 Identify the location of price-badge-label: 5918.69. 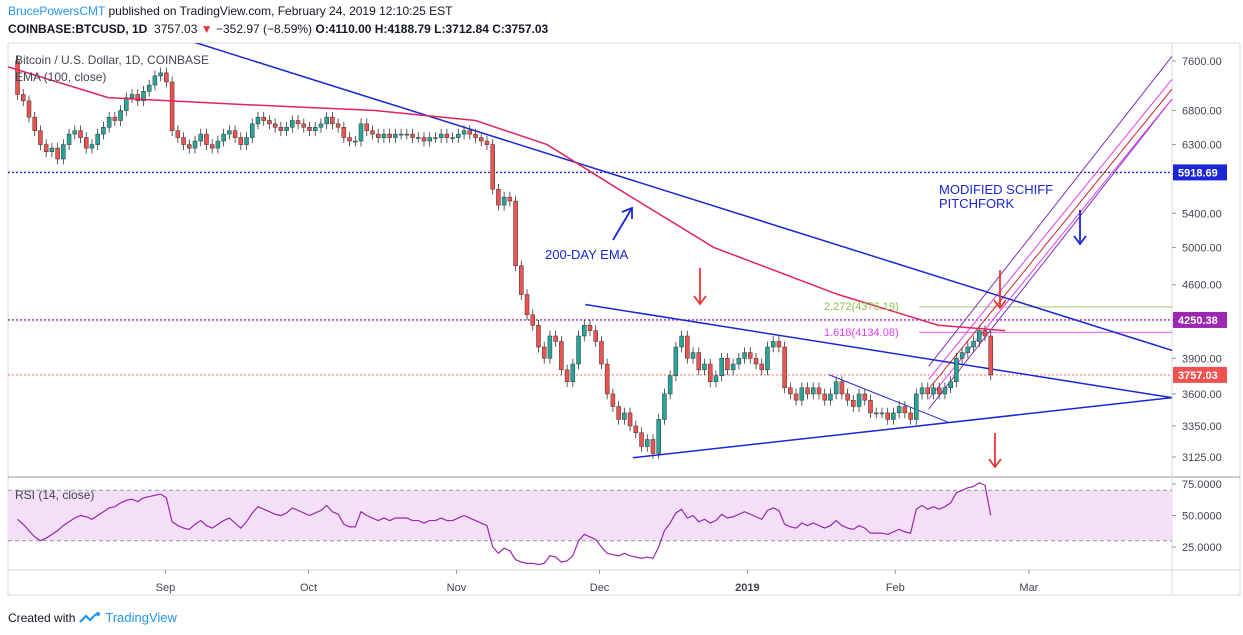
(1198, 173).